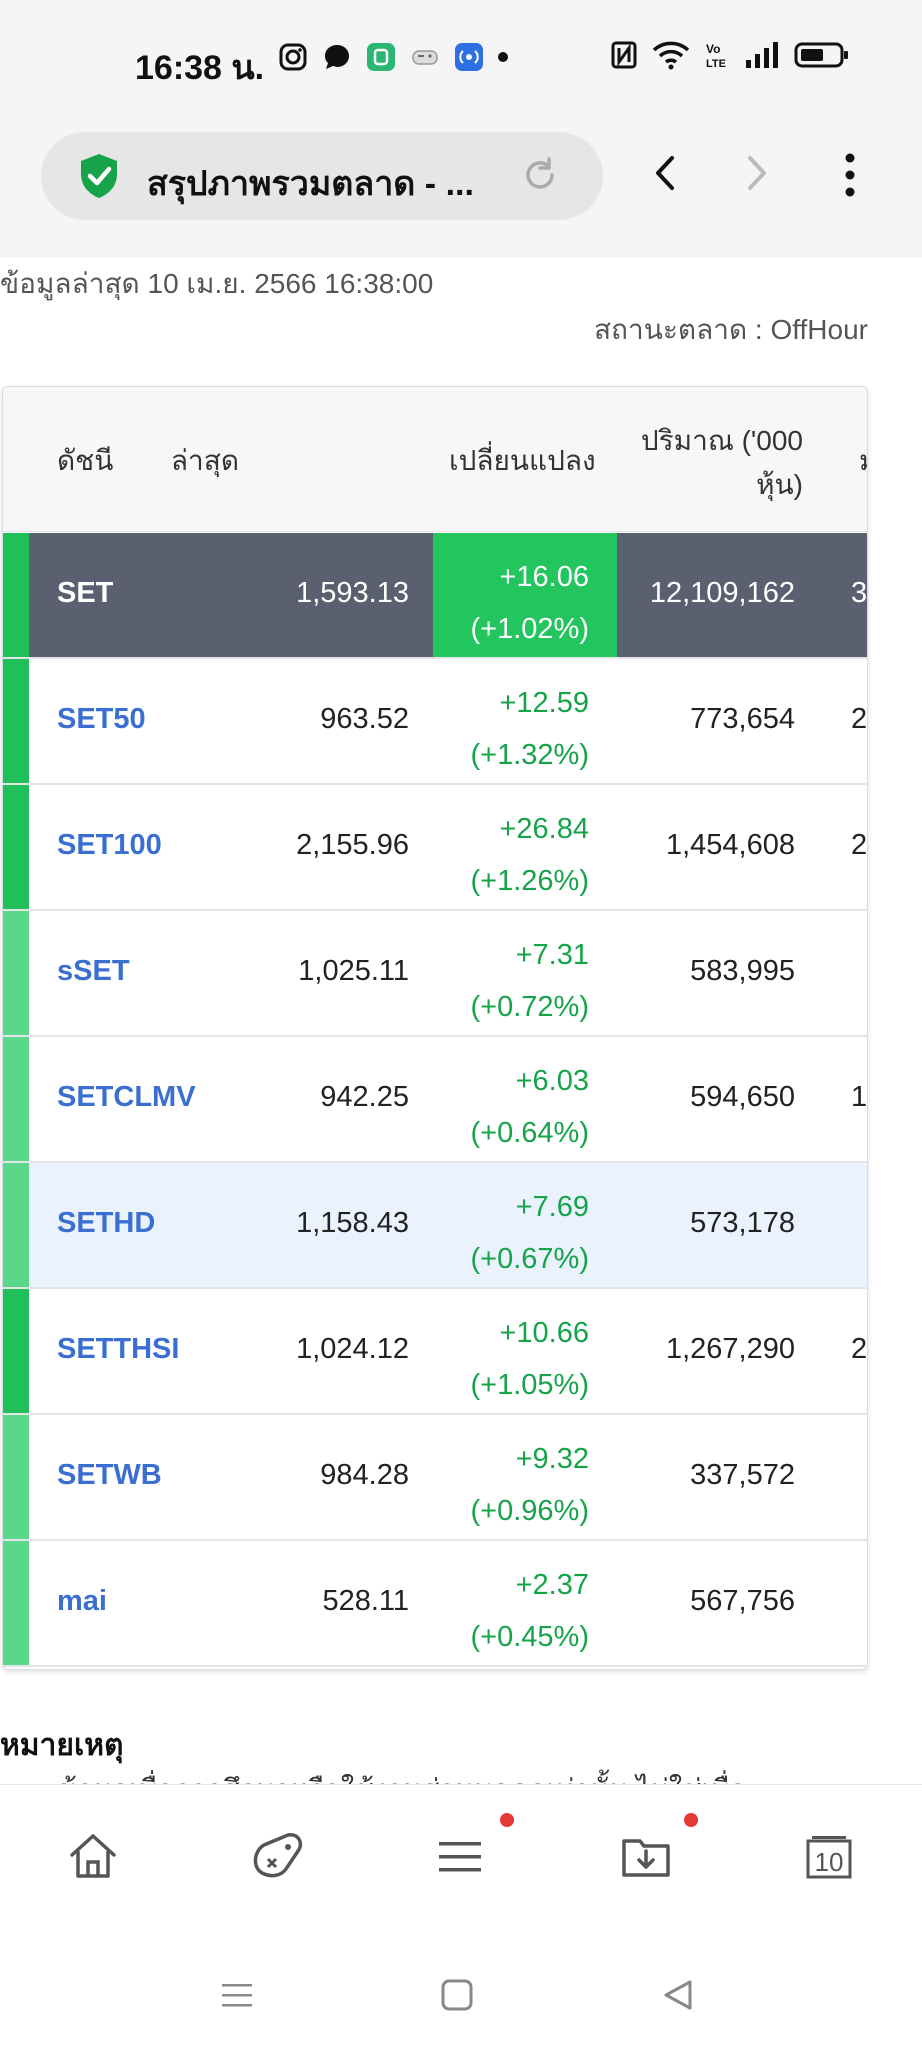 This screenshot has height=2048, width=922. What do you see at coordinates (503, 57) in the screenshot?
I see `more-notifications-dot` at bounding box center [503, 57].